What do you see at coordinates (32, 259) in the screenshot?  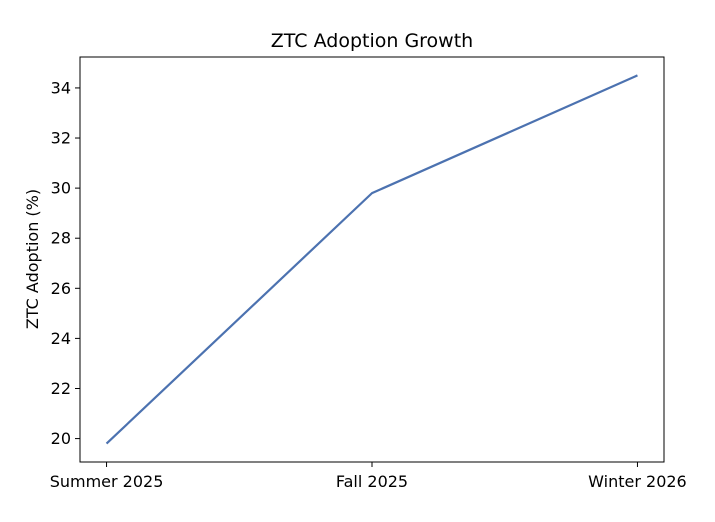 I see `y-axis-label: ZTC Adoption (%)` at bounding box center [32, 259].